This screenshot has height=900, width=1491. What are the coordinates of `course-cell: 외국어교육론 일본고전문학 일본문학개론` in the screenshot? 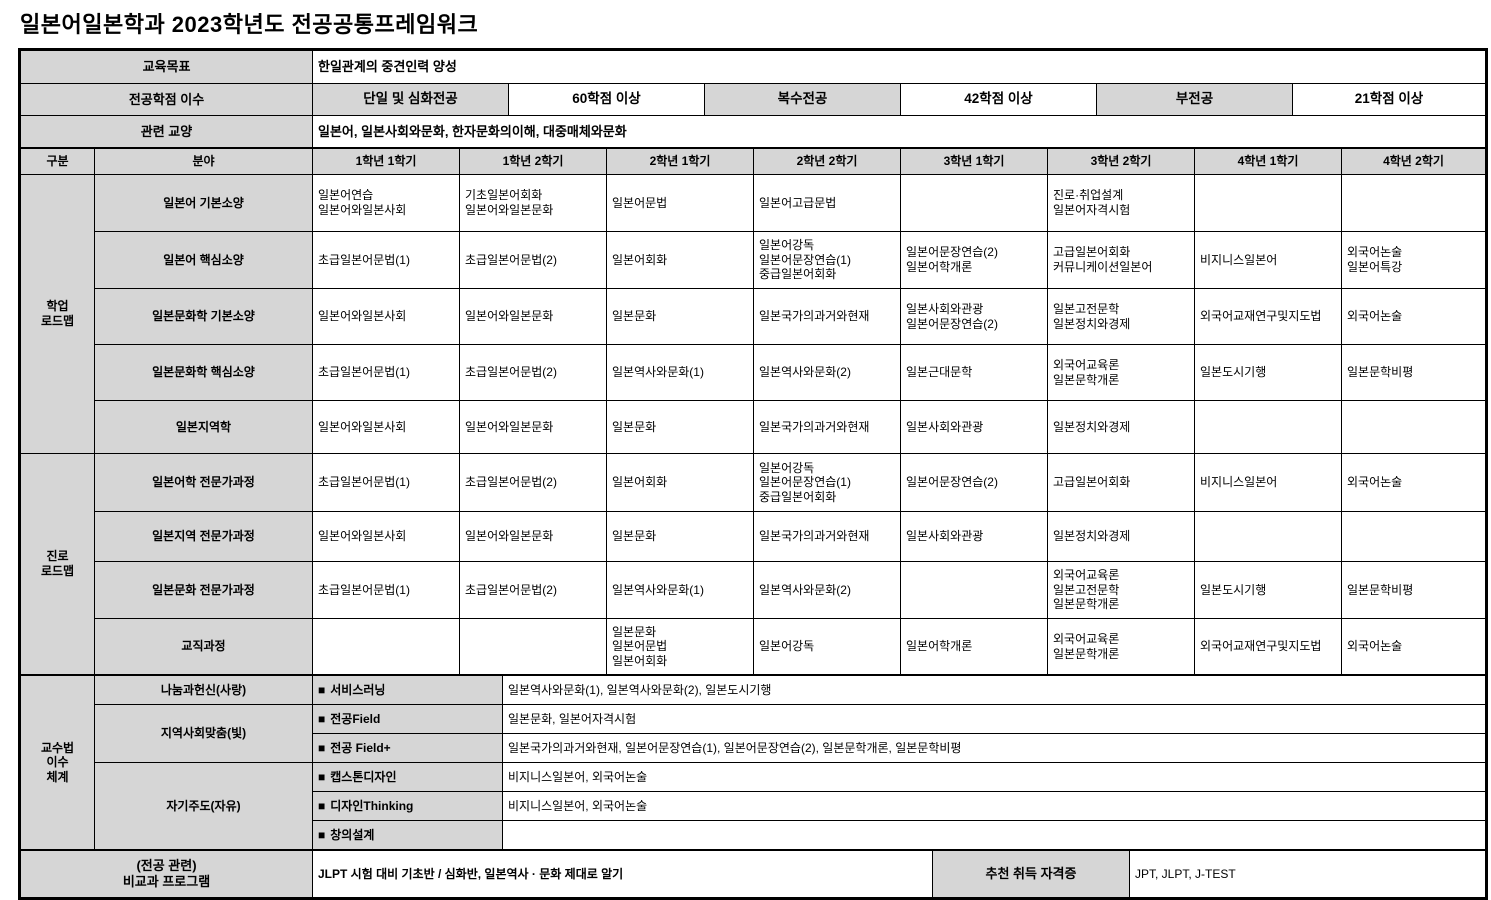 It's located at (1121, 590).